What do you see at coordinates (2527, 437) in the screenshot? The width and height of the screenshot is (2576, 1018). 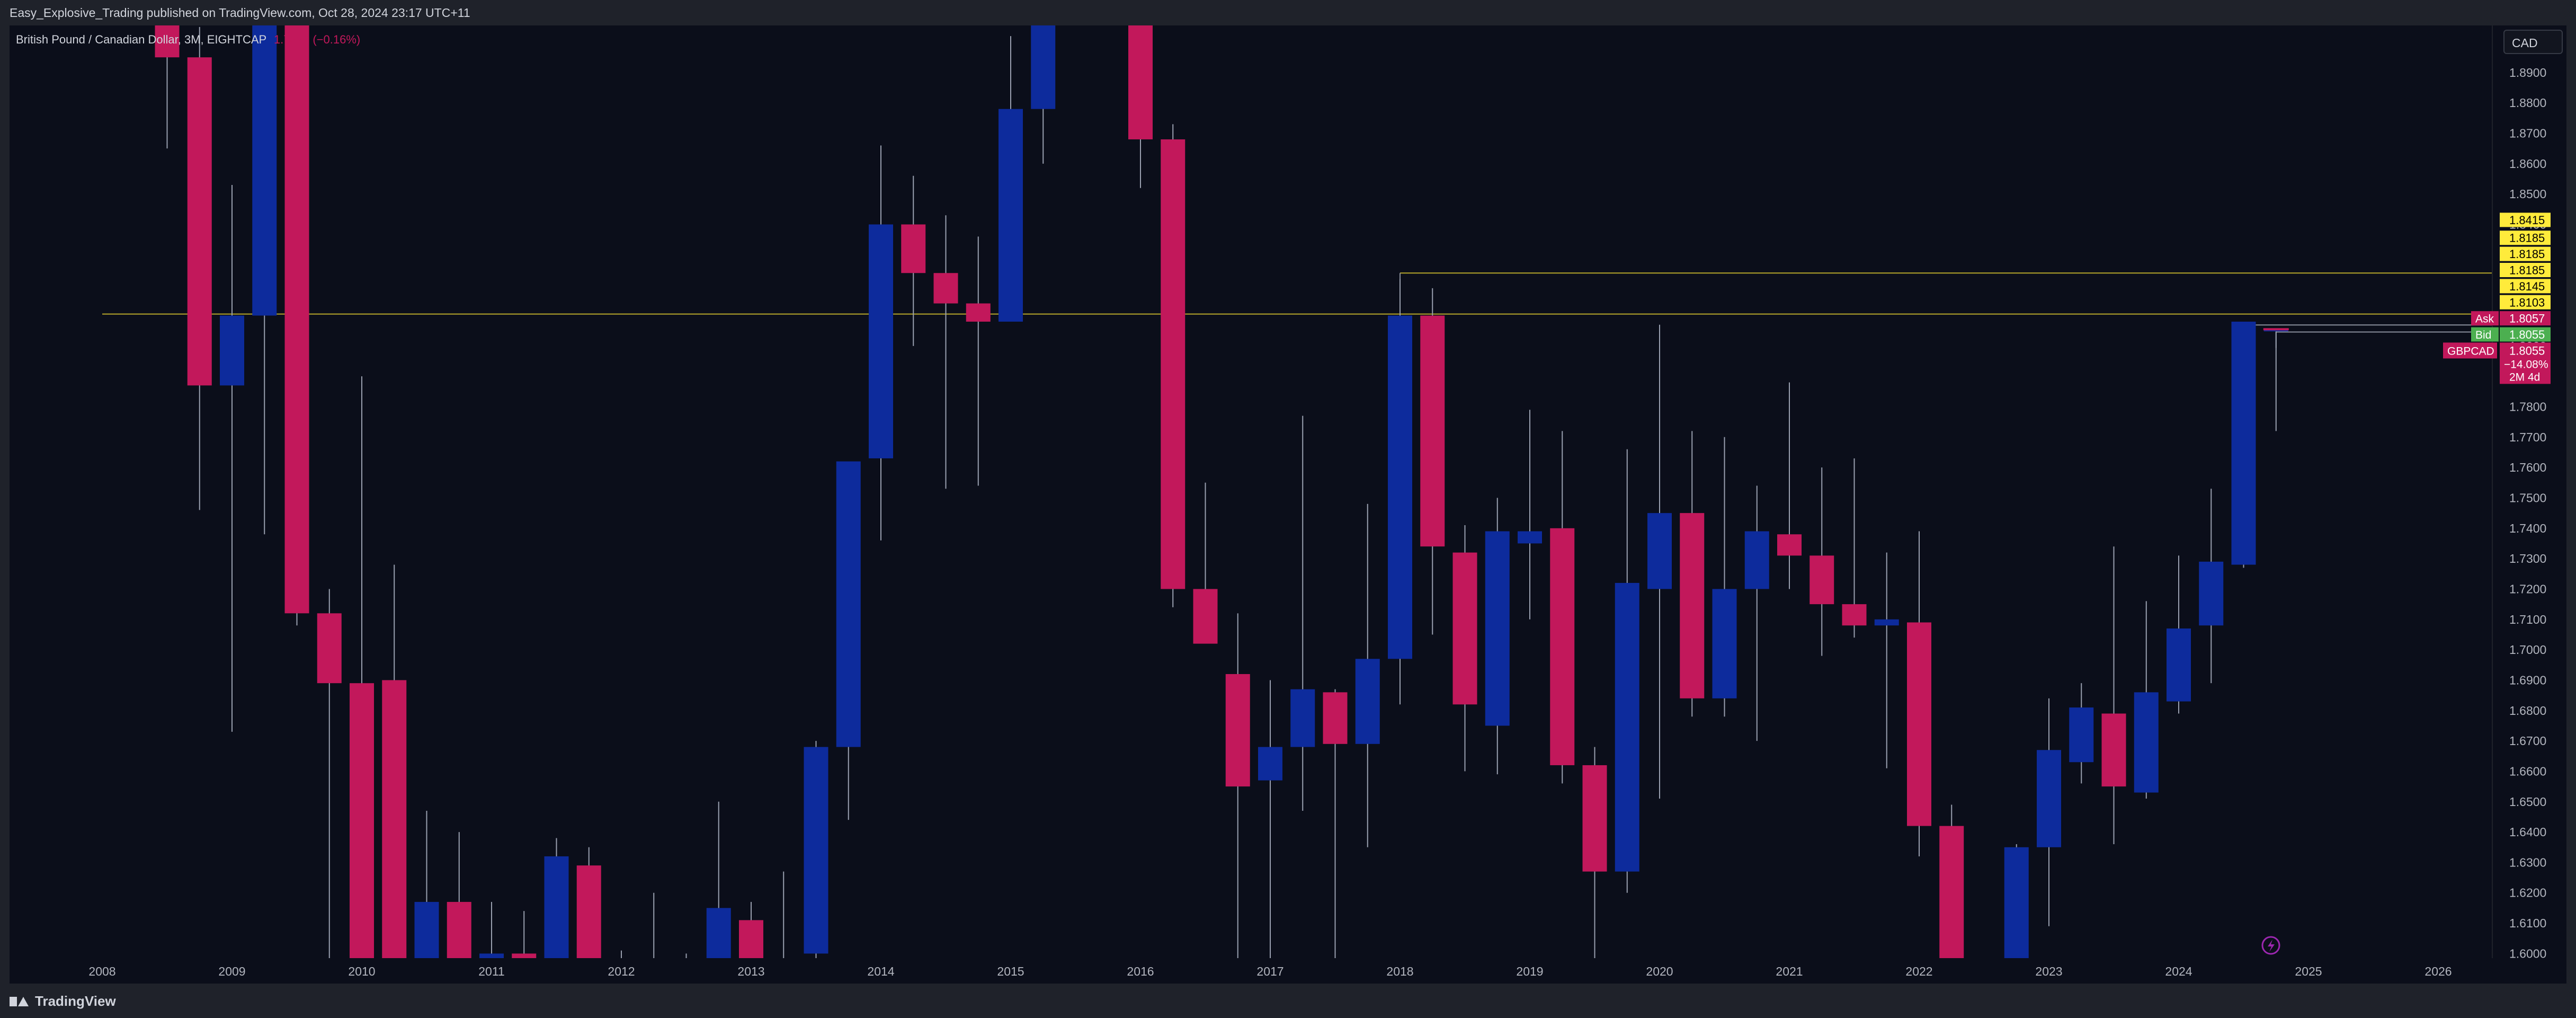 I see `y-tick-label: 1.7700` at bounding box center [2527, 437].